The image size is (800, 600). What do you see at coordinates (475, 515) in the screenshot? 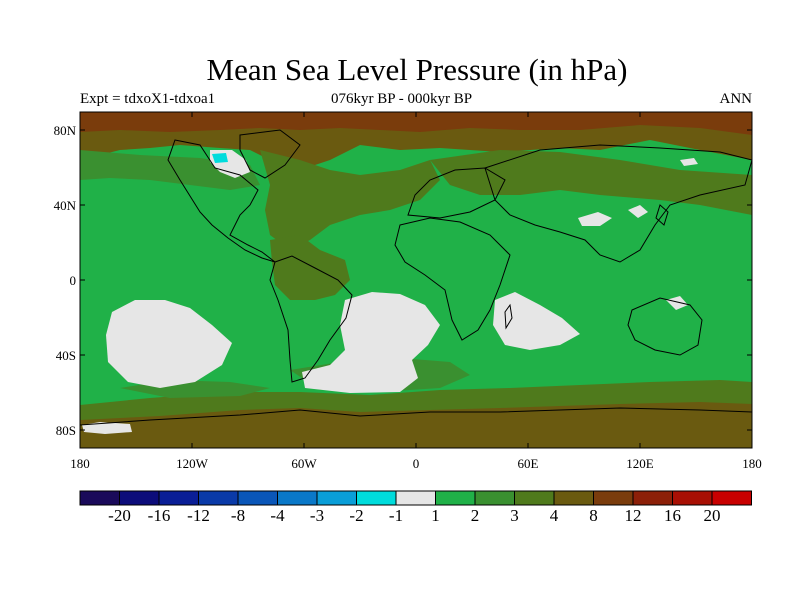
I see `colorbar-tick-label: 2` at bounding box center [475, 515].